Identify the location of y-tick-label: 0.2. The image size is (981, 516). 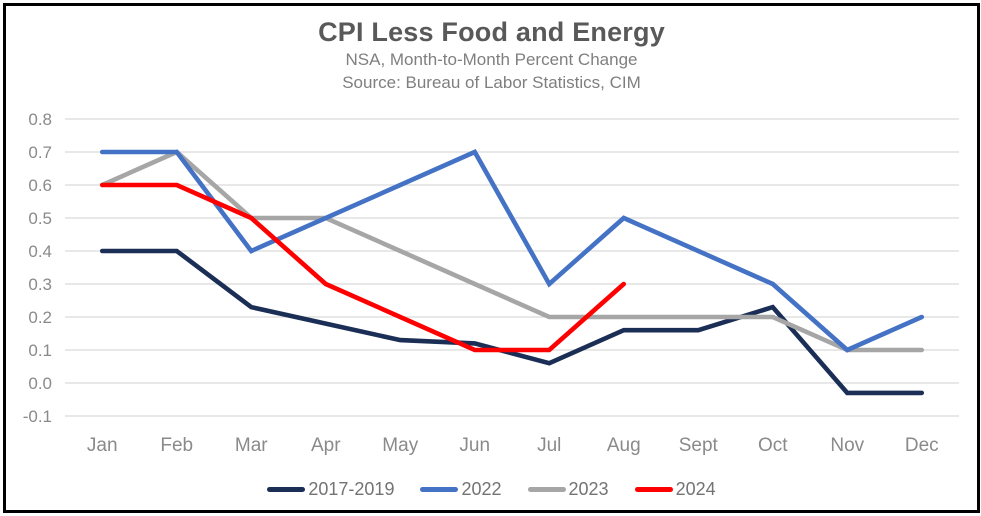
(40, 317).